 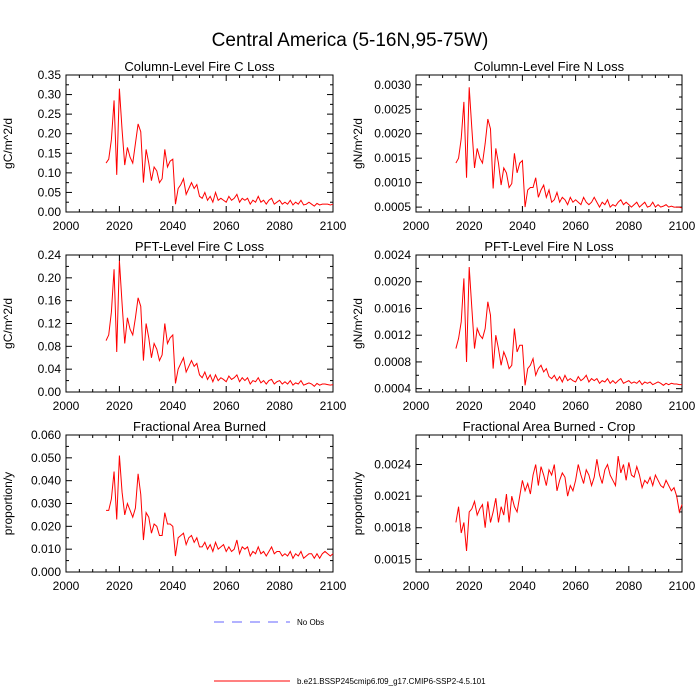 I want to click on y-tick-label: 0.030, so click(x=46, y=504).